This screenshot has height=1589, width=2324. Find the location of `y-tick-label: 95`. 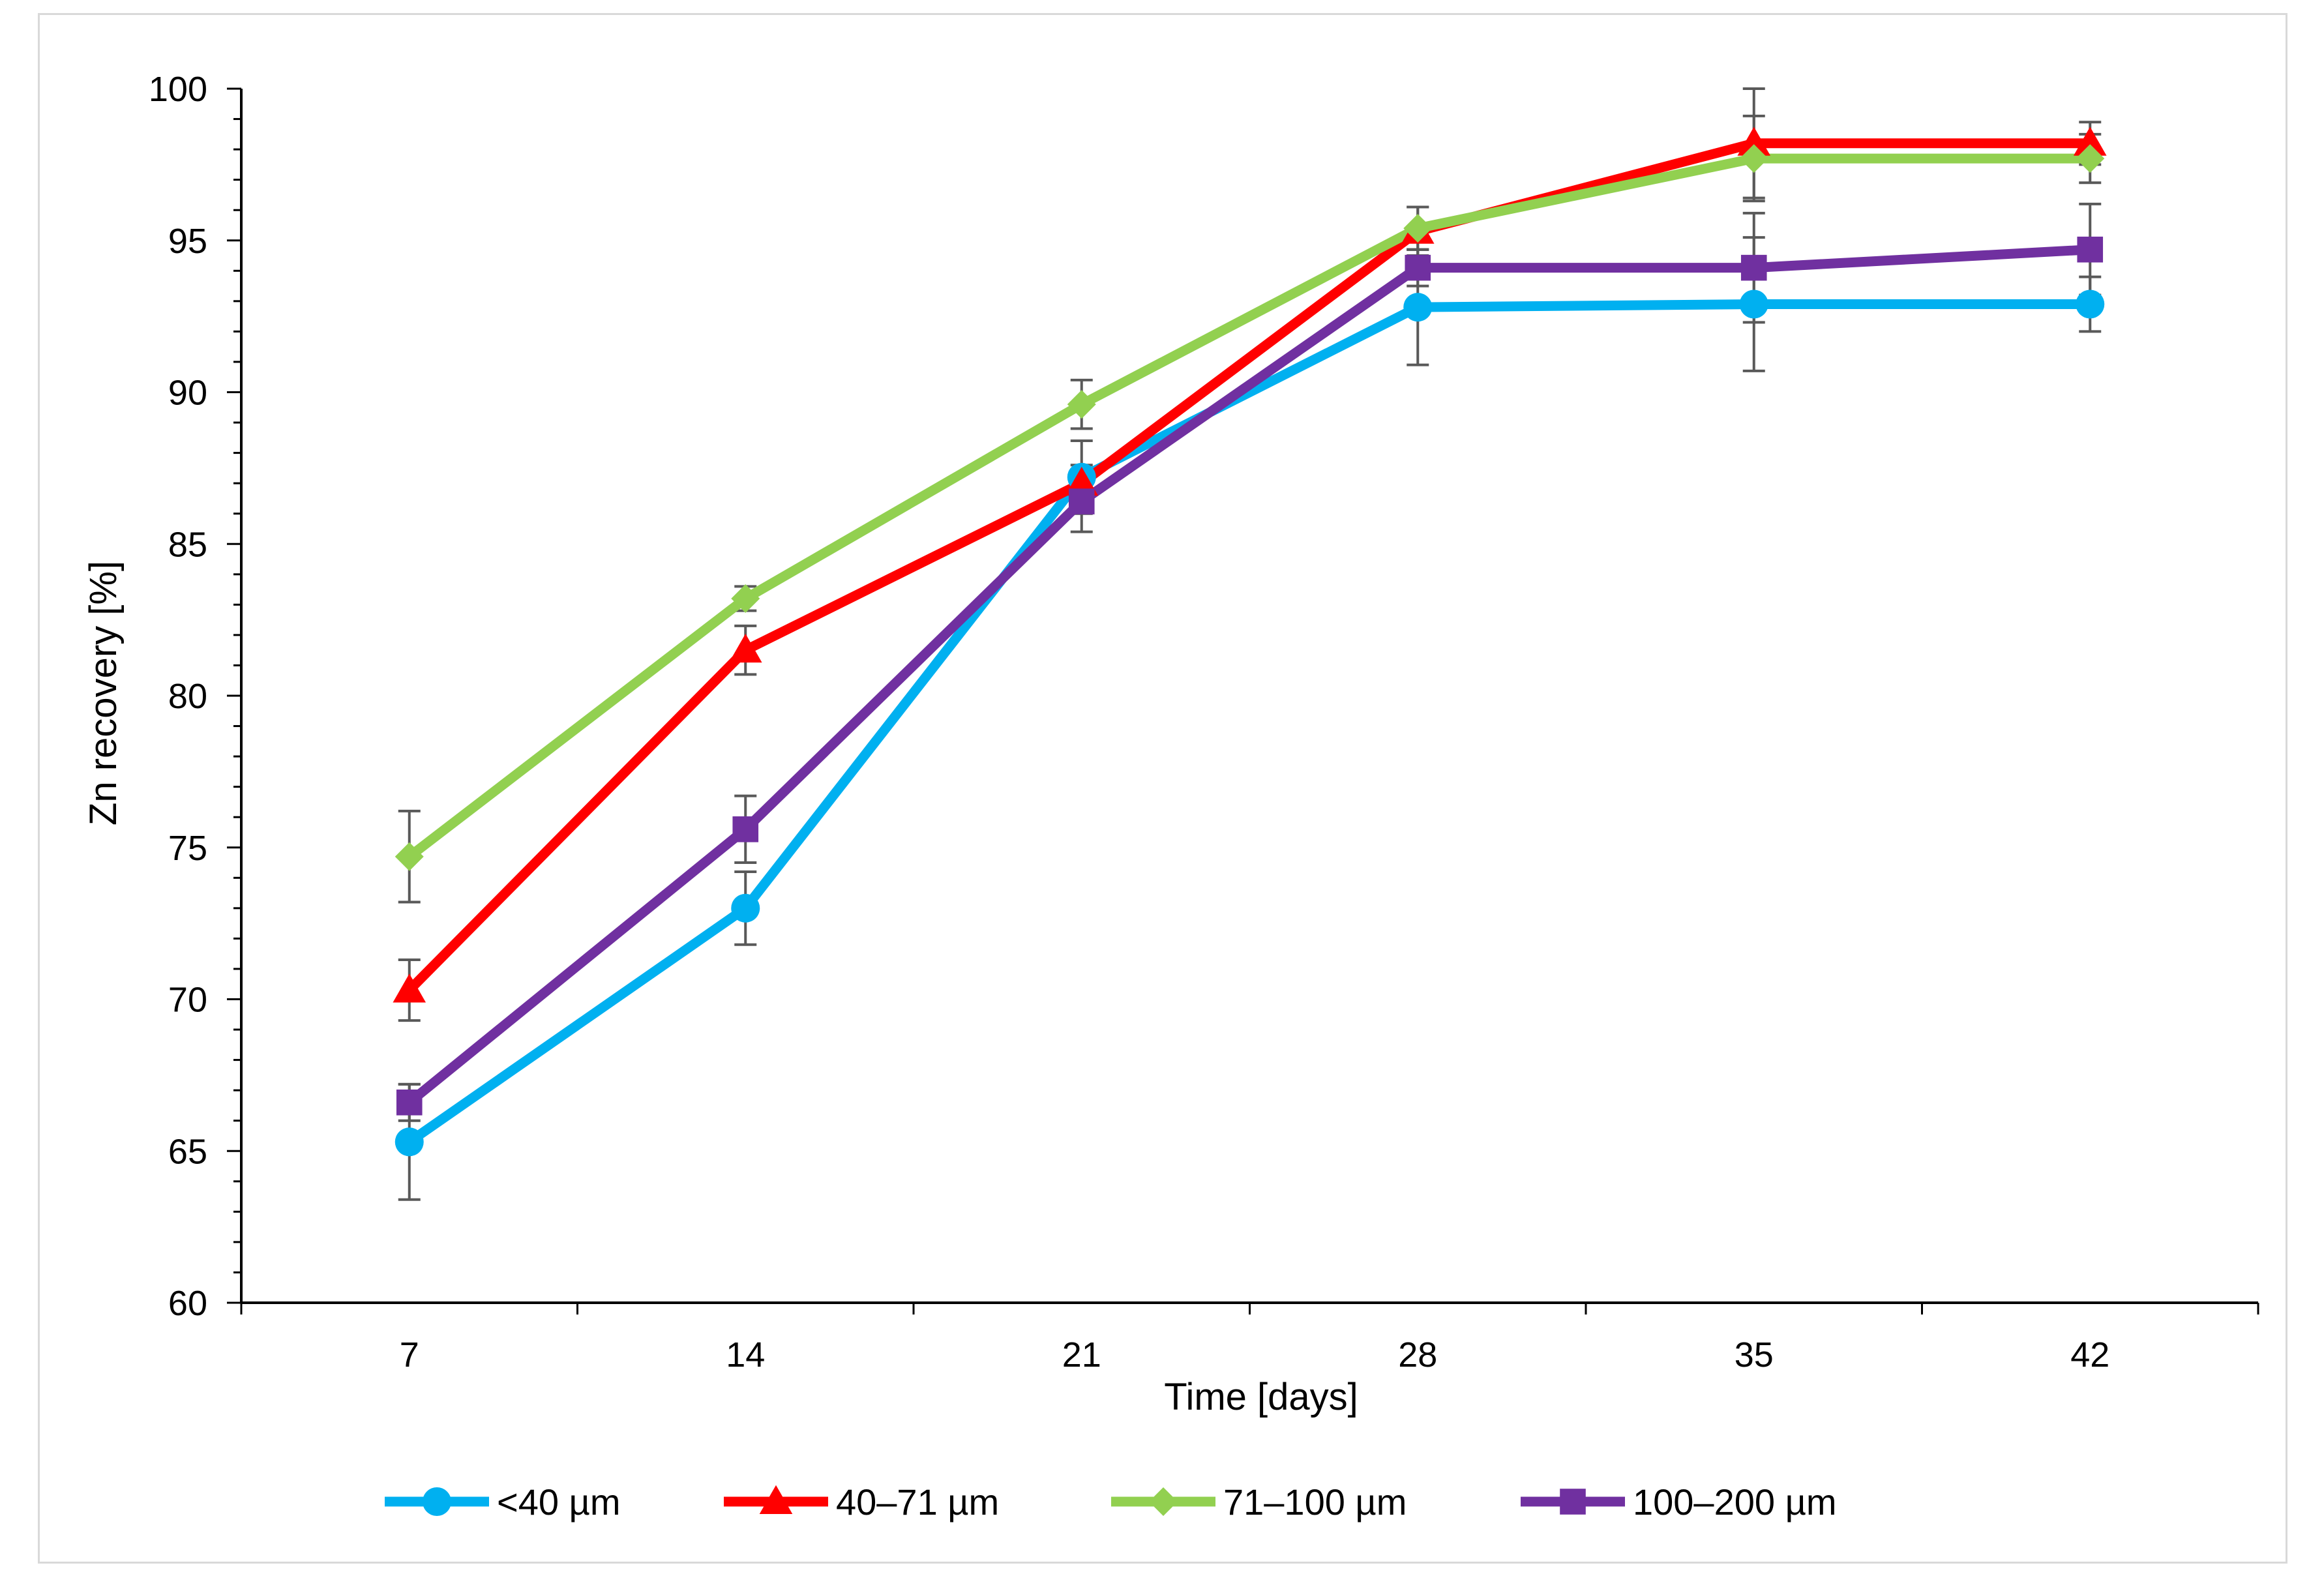

y-tick-label: 95 is located at coordinates (188, 242).